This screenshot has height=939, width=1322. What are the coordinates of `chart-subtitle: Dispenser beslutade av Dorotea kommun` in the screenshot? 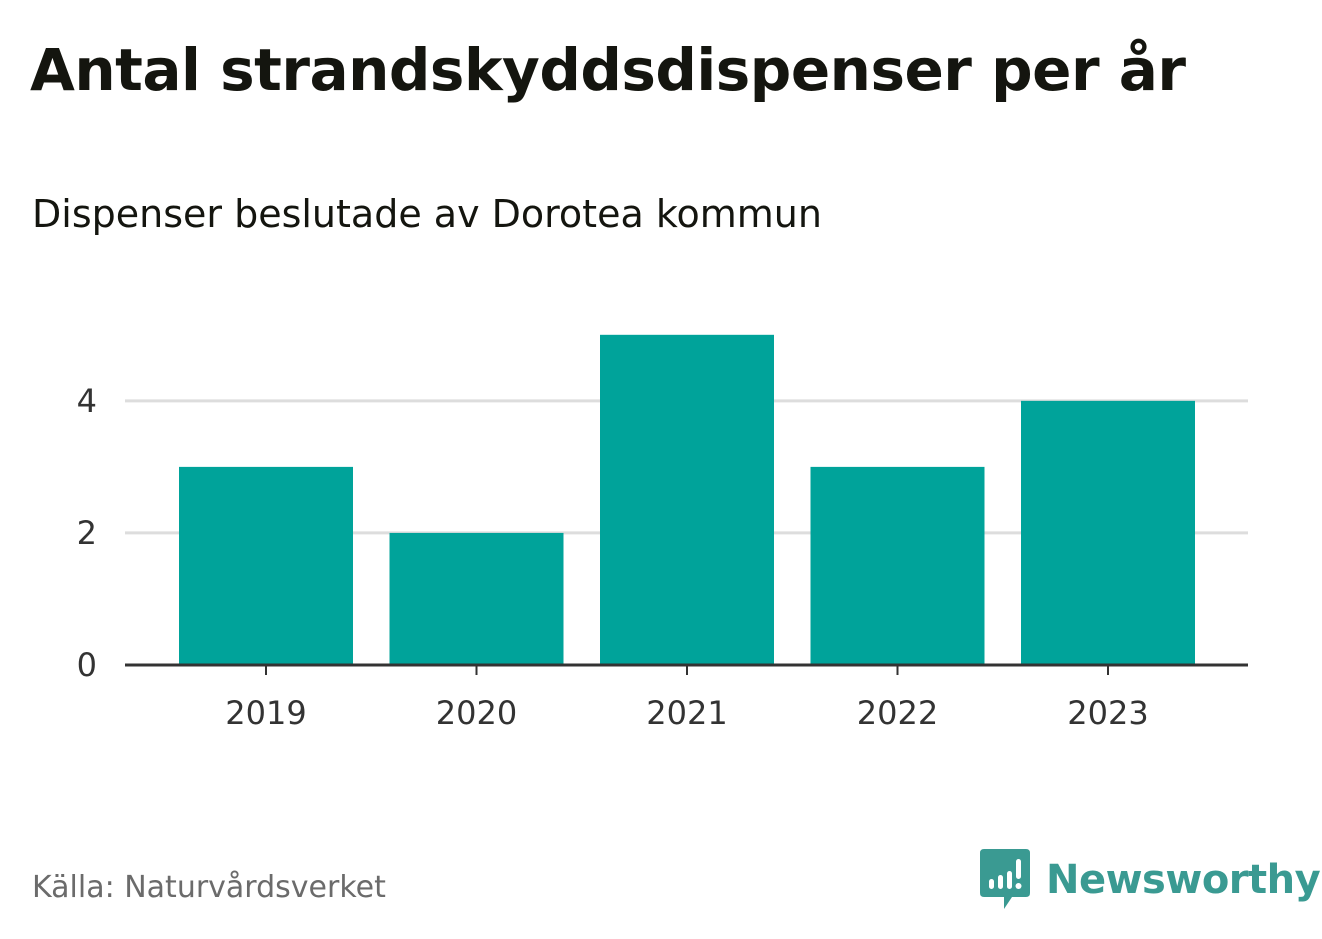 It's located at (427, 214).